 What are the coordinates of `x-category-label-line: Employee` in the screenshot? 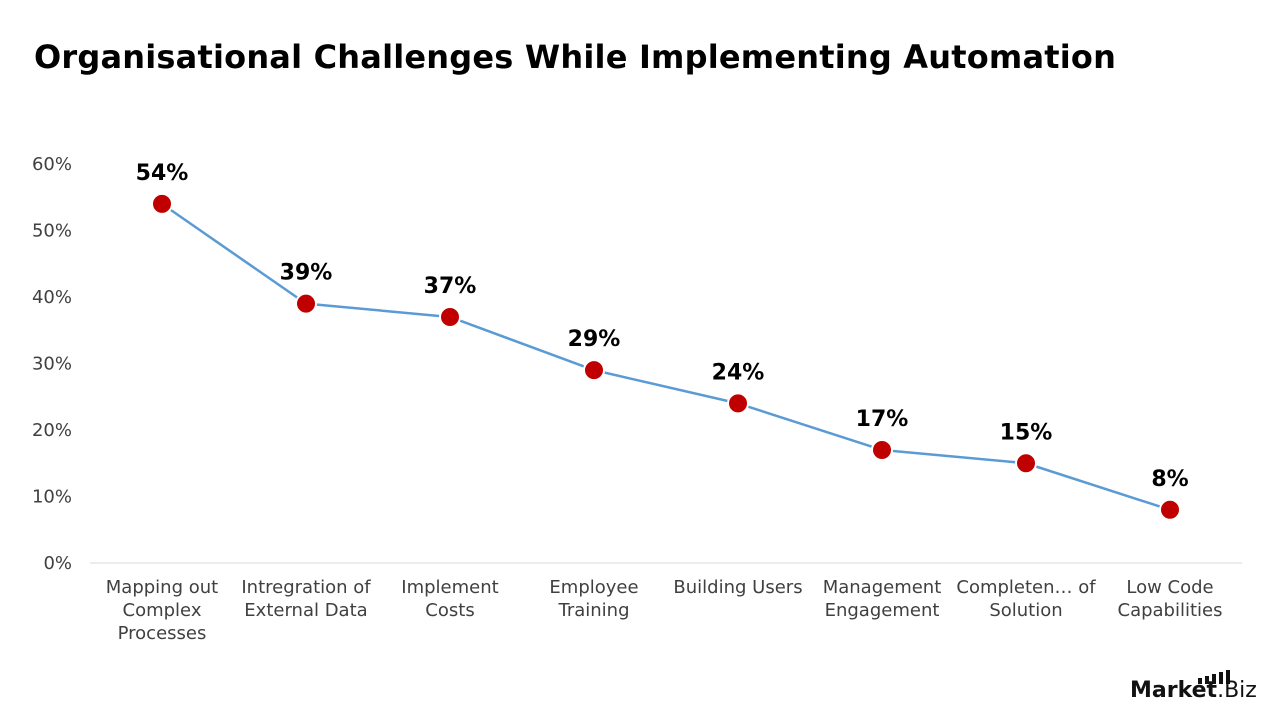 It's located at (593, 587).